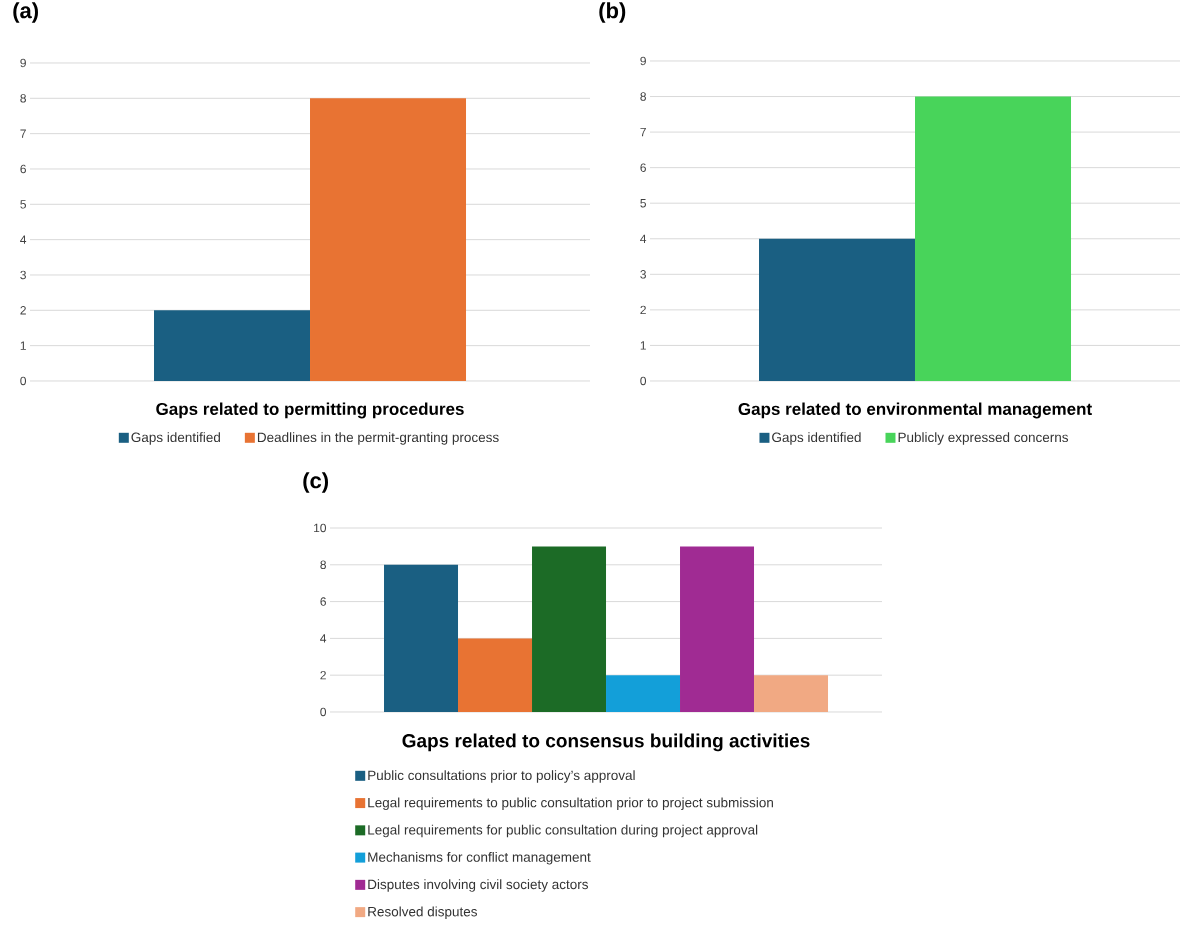 The image size is (1182, 926). I want to click on legend-label: Mechanisms for conflict management, so click(479, 858).